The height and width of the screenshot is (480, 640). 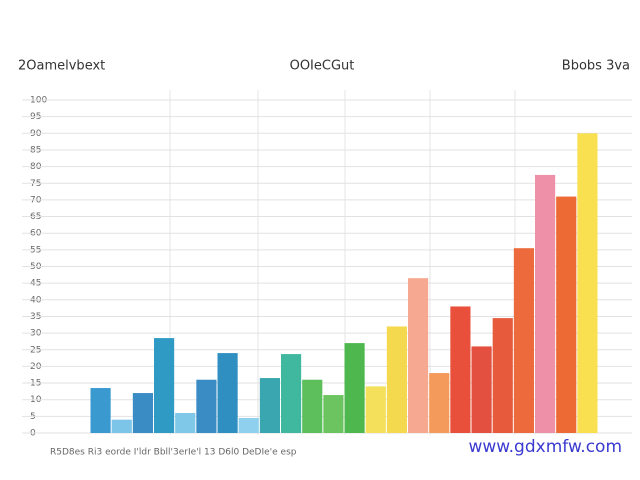 What do you see at coordinates (61, 66) in the screenshot?
I see `chart-title: 2Oamelvbext` at bounding box center [61, 66].